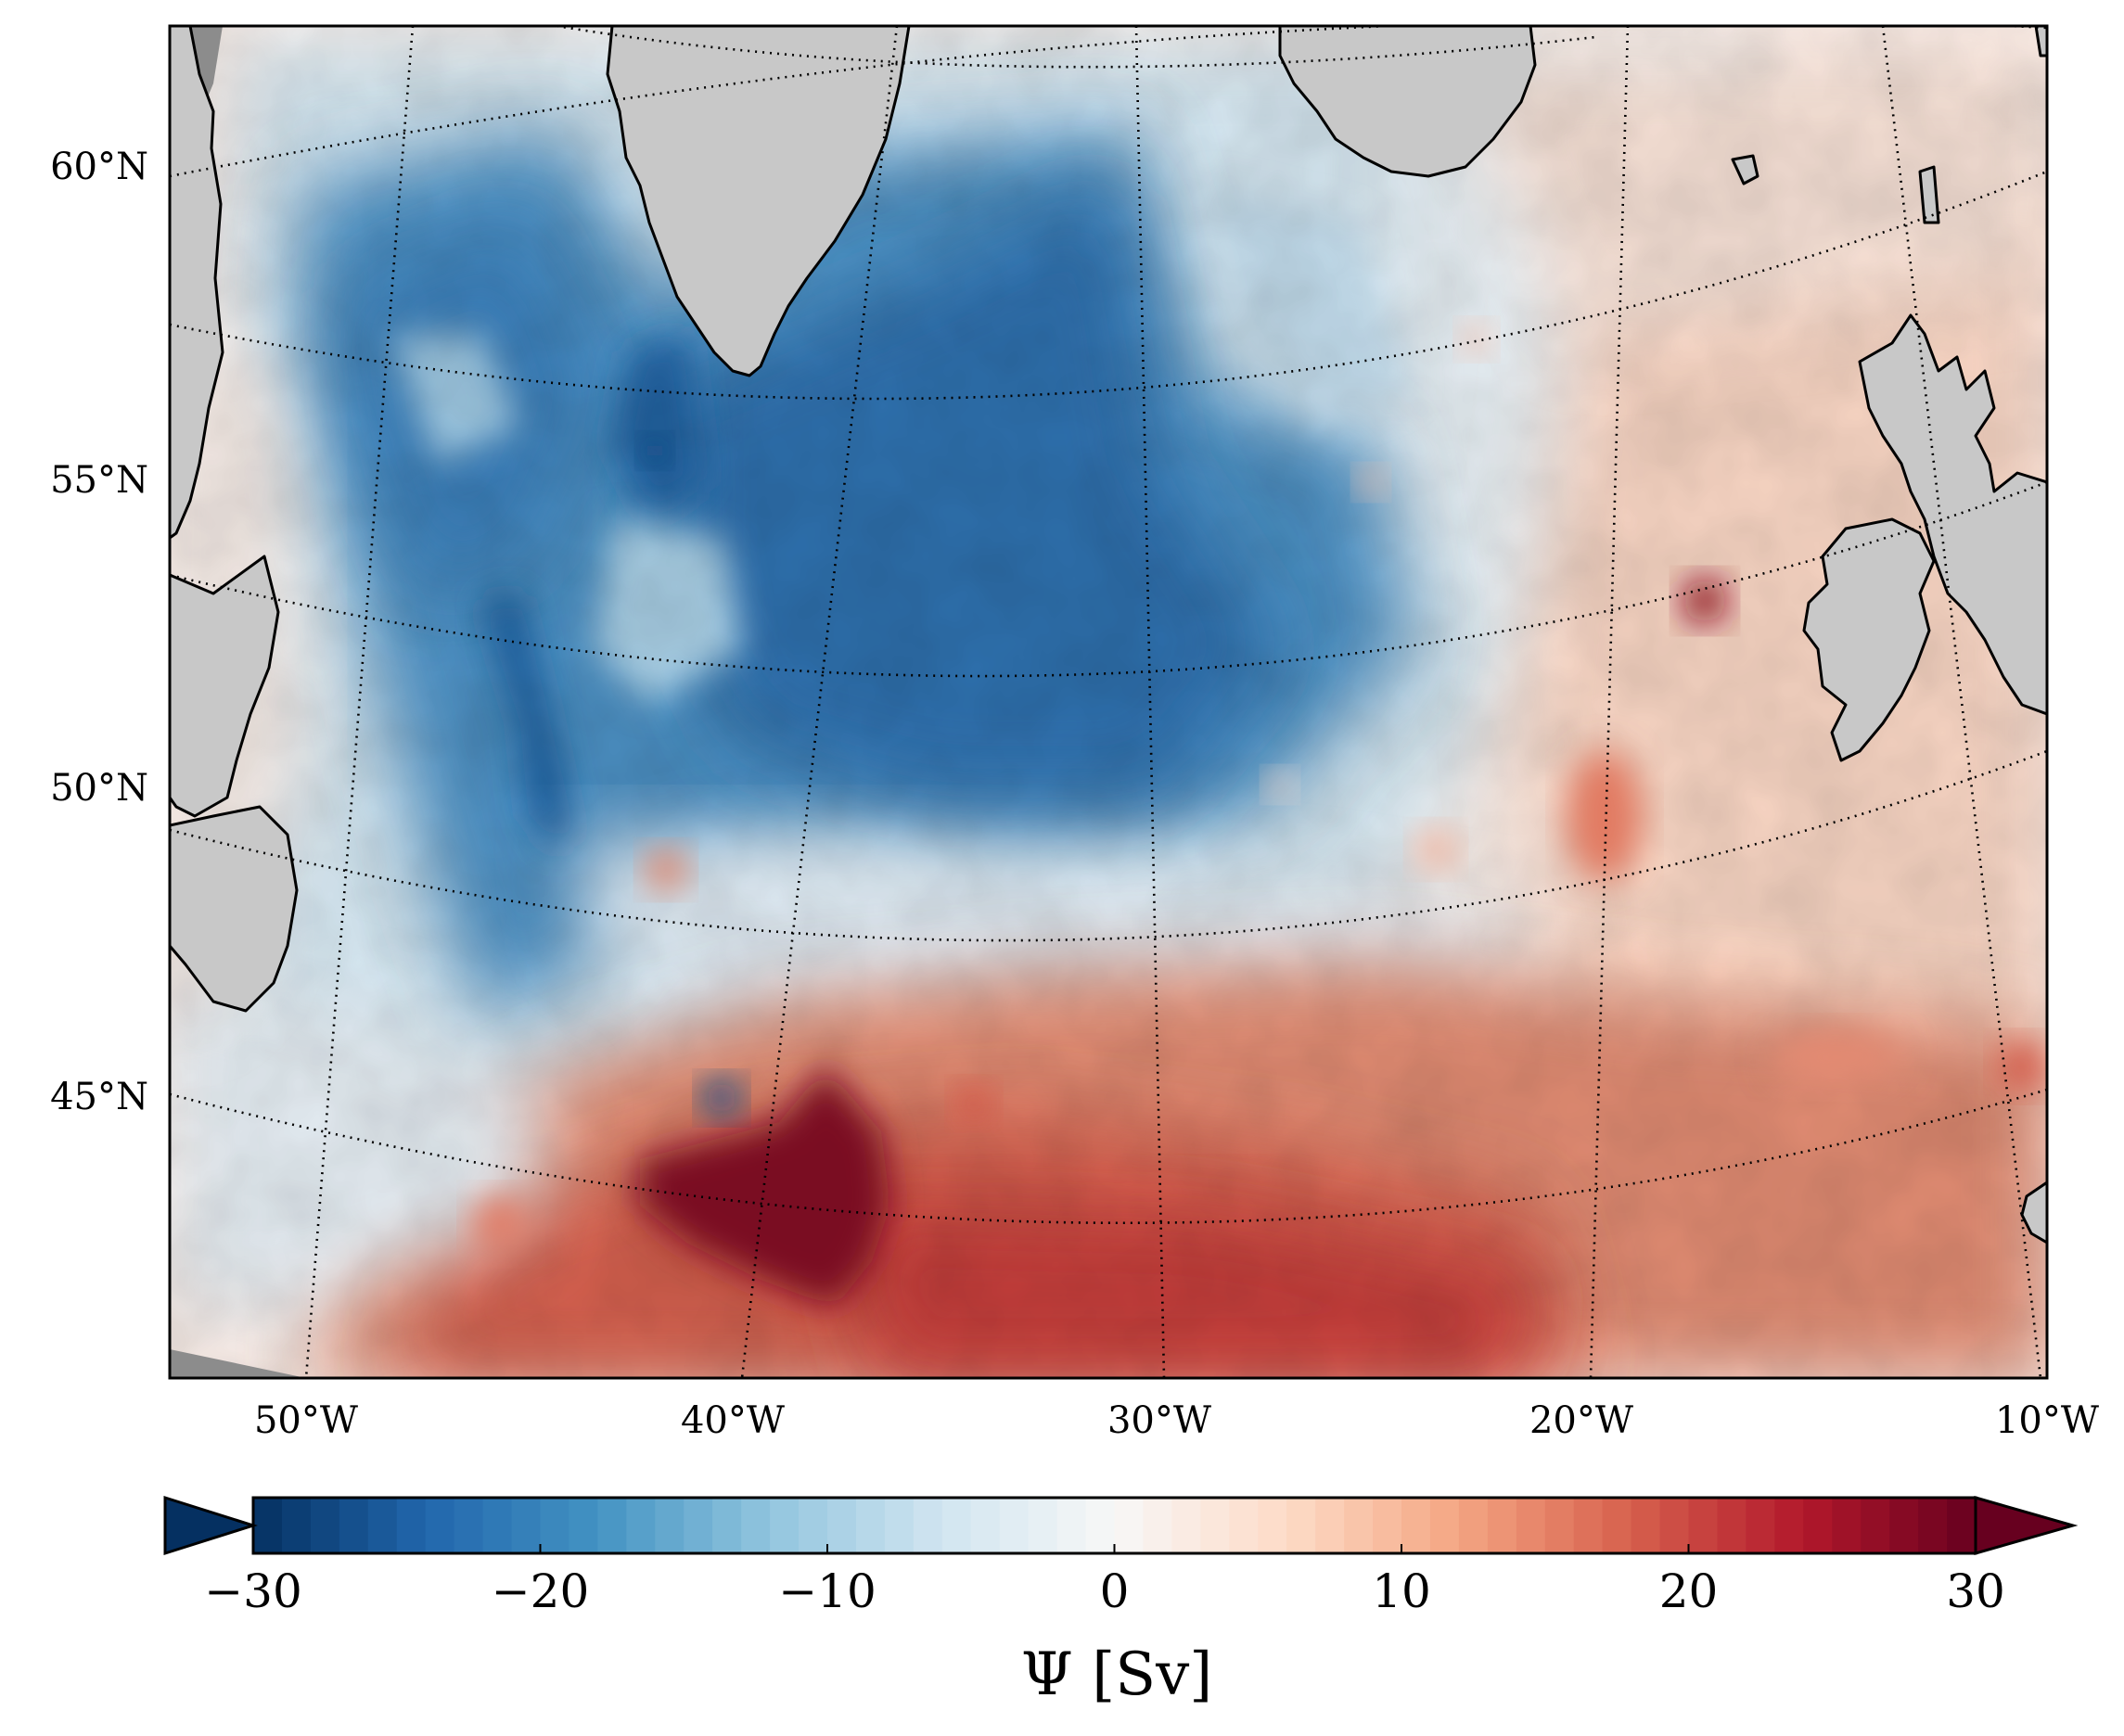 The image size is (2124, 1736). I want to click on colorbar-tick-label: 10, so click(1401, 1591).